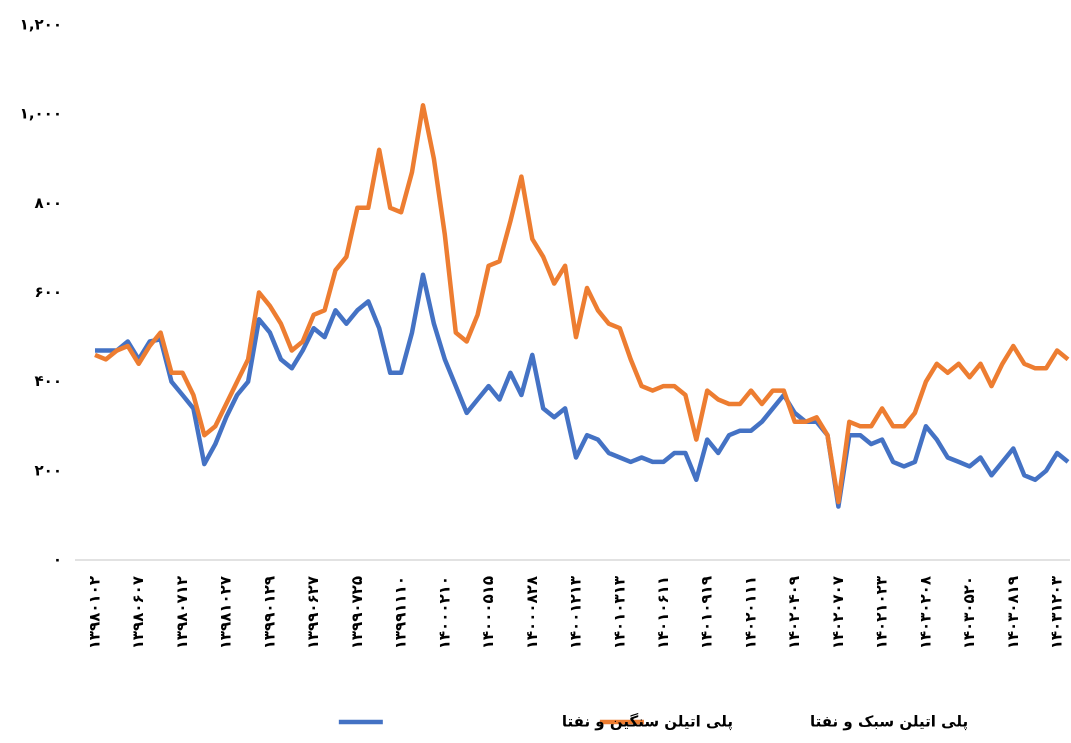  I want to click on x-tick-label: ۱۳۹۹۰۷۲۵, so click(357, 612).